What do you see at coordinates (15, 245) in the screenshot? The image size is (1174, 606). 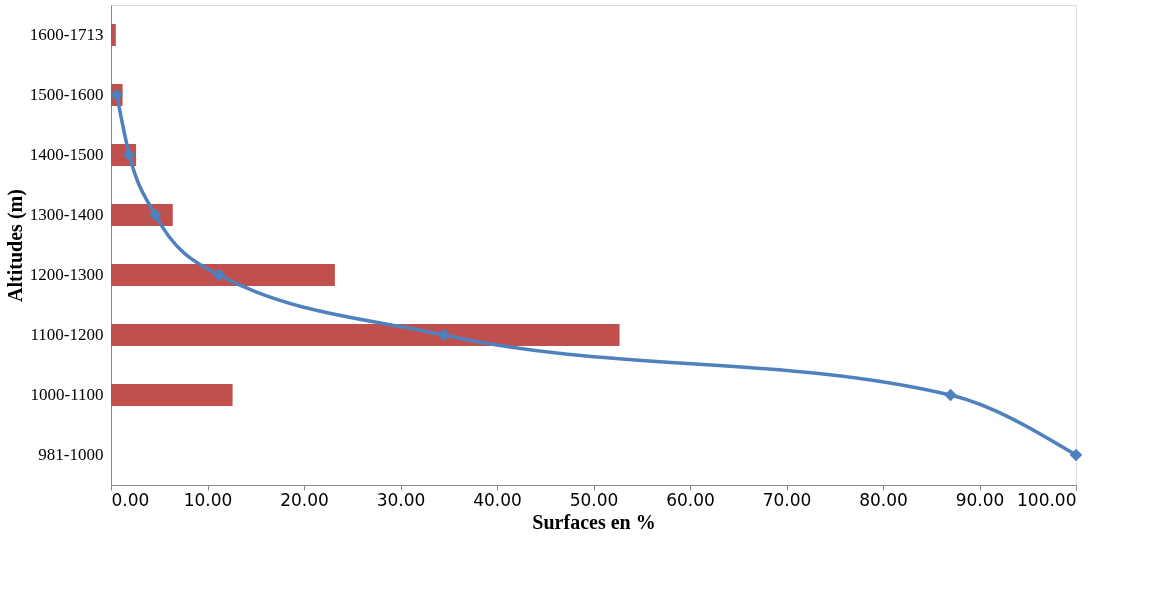 I see `y-axis-title: Altitudes (m)` at bounding box center [15, 245].